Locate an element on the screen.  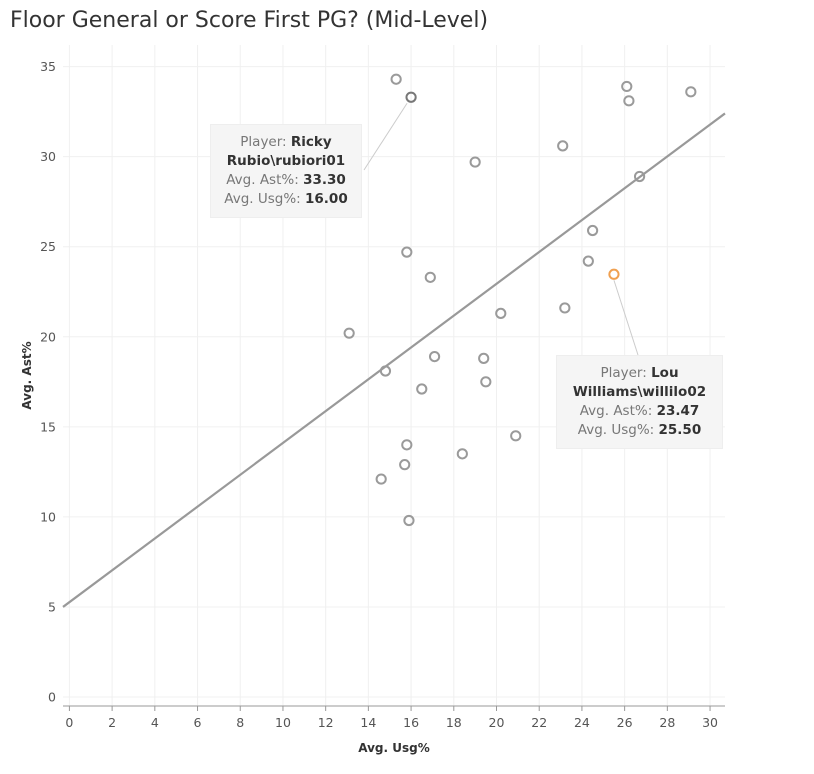
x-tick-label: 6 is located at coordinates (198, 722).